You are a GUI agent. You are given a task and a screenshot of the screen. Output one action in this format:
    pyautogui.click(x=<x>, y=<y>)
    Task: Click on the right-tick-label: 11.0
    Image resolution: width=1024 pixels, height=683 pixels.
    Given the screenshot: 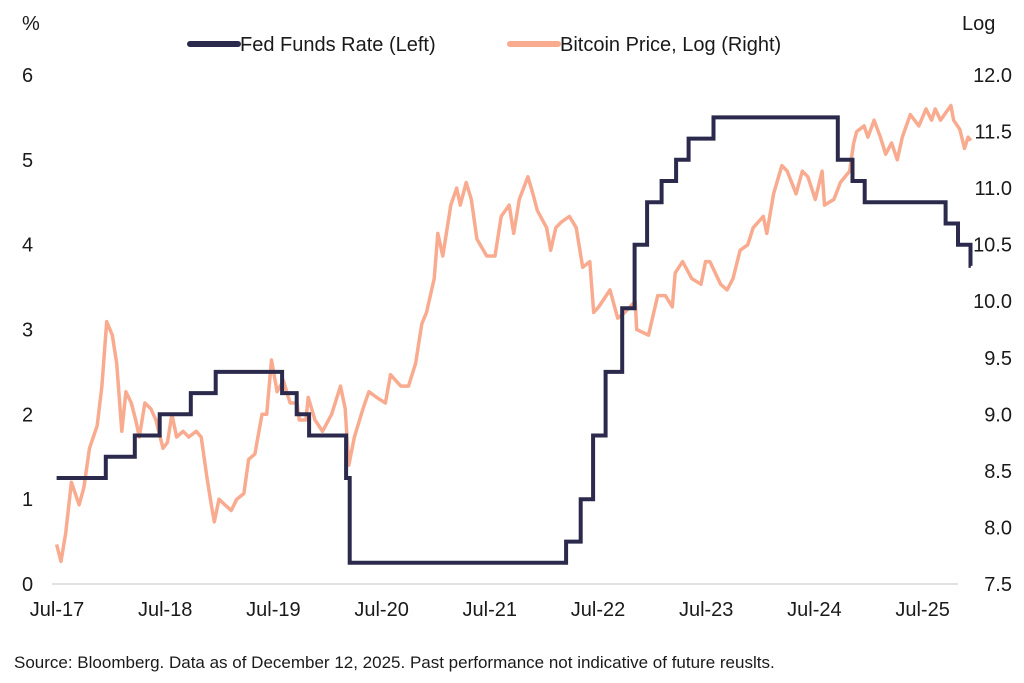 What is the action you would take?
    pyautogui.click(x=993, y=189)
    